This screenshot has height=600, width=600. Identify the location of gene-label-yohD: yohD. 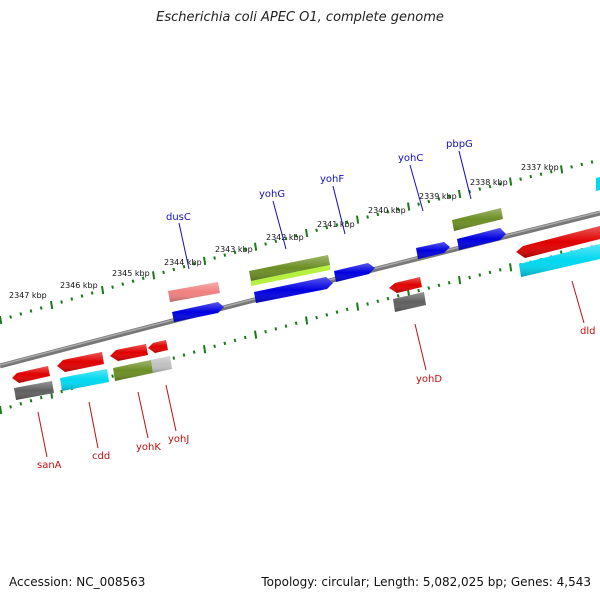
(429, 379).